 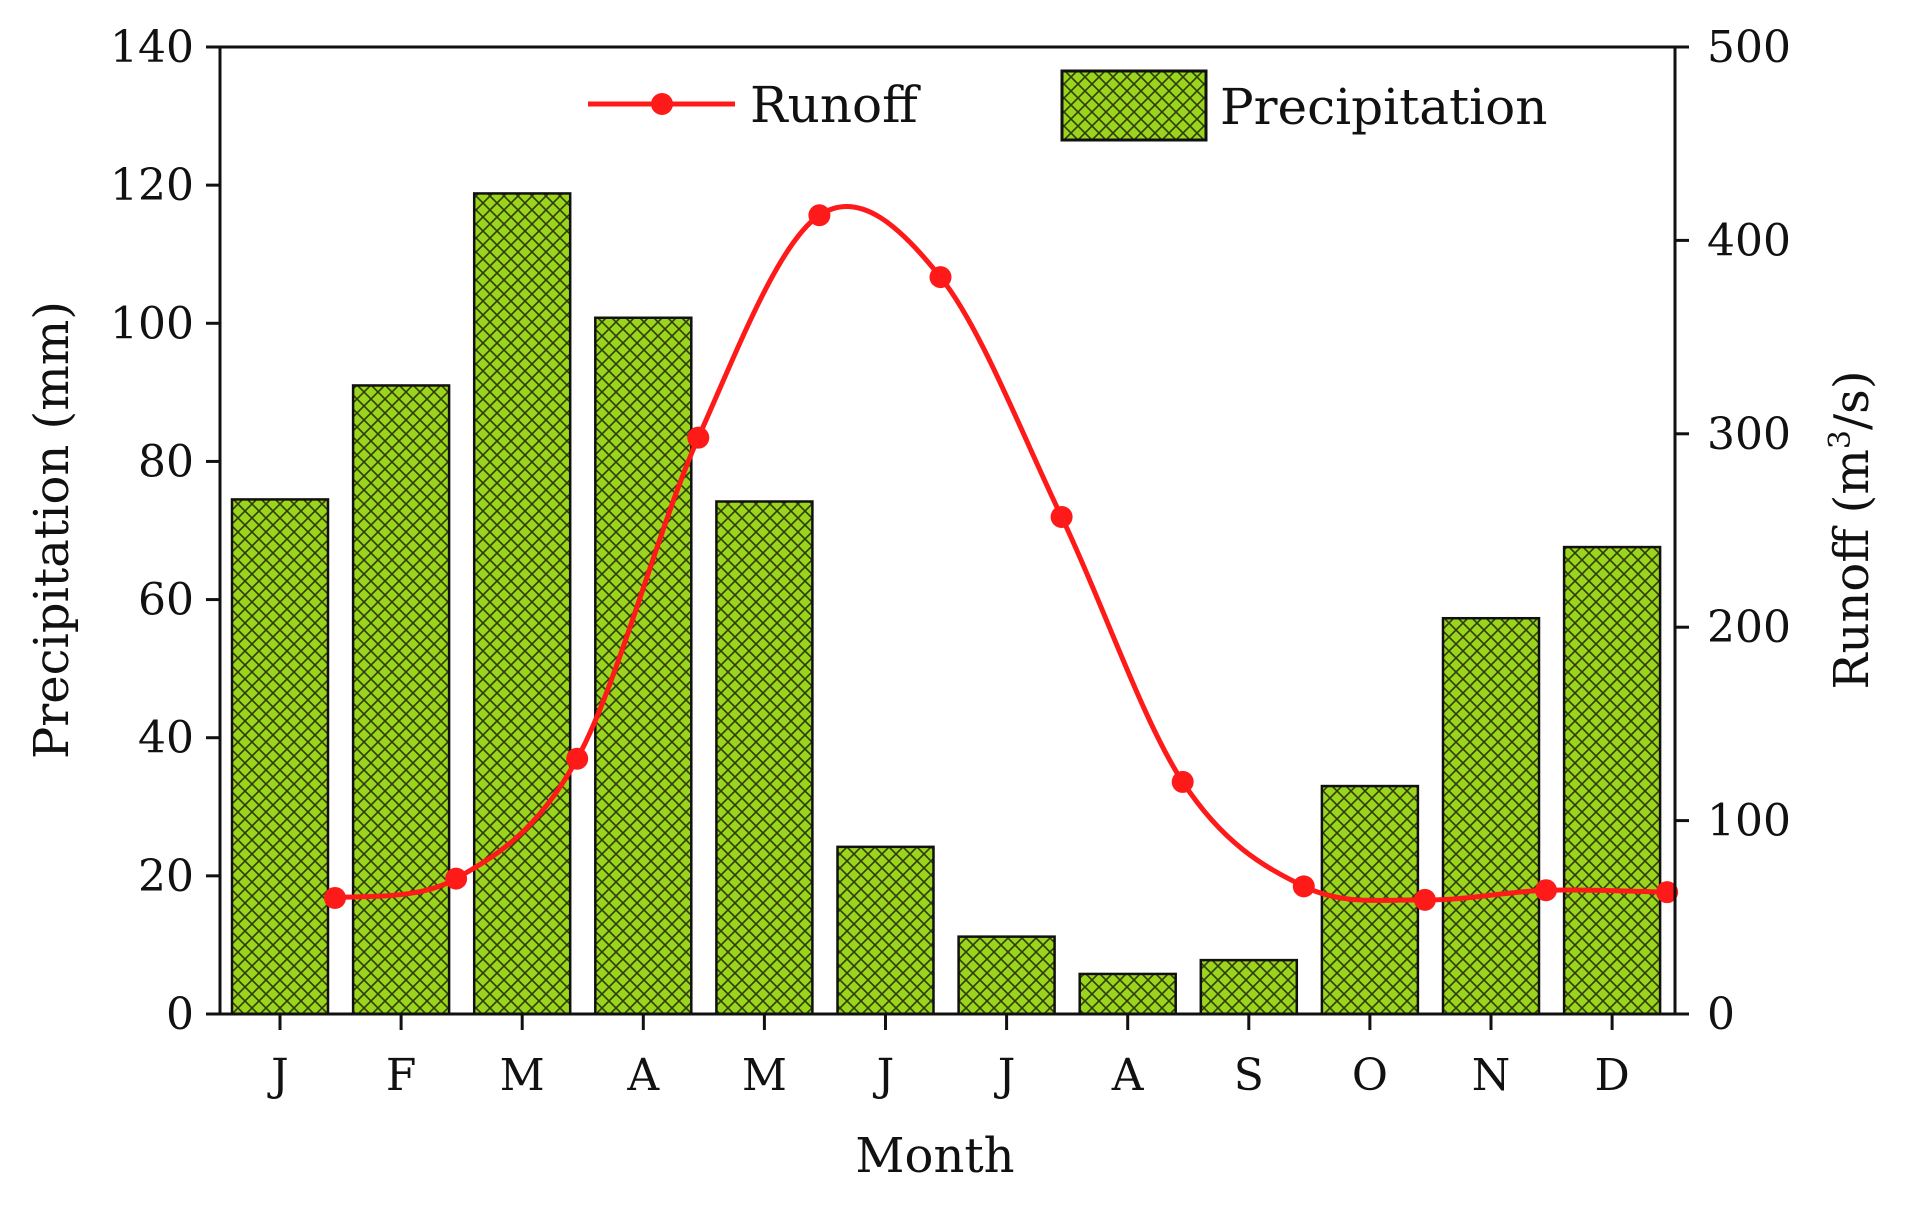 I want to click on left-tick-label: 100, so click(x=152, y=323).